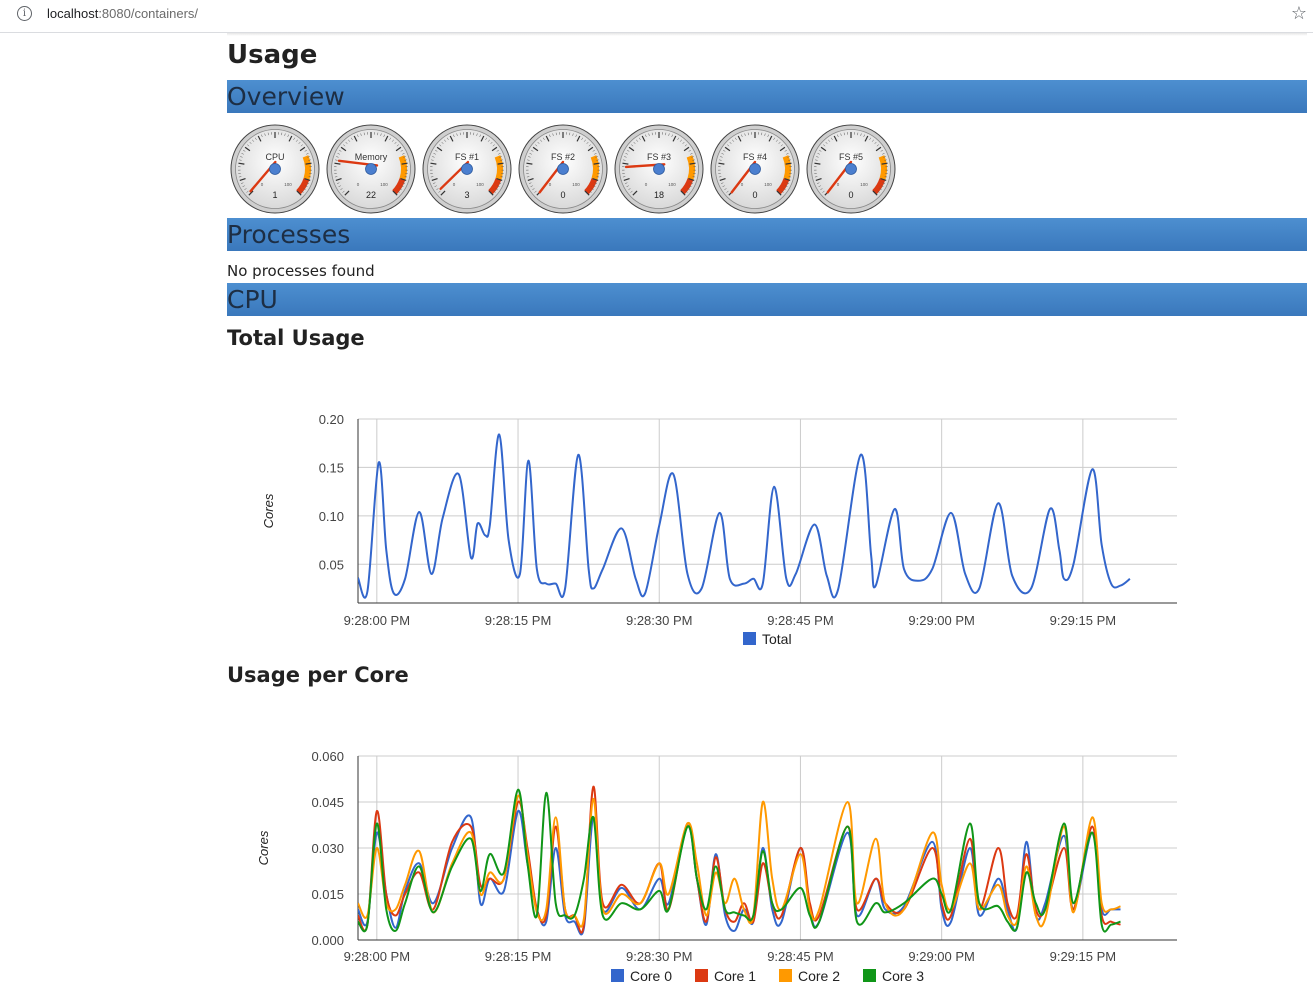  What do you see at coordinates (274, 157) in the screenshot?
I see `gauge-label: CPU` at bounding box center [274, 157].